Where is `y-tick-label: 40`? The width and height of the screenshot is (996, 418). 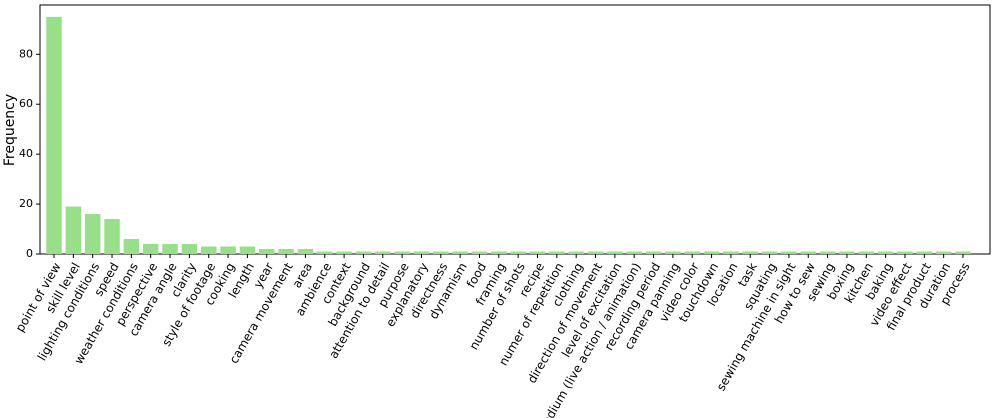
y-tick-label: 40 is located at coordinates (26, 153).